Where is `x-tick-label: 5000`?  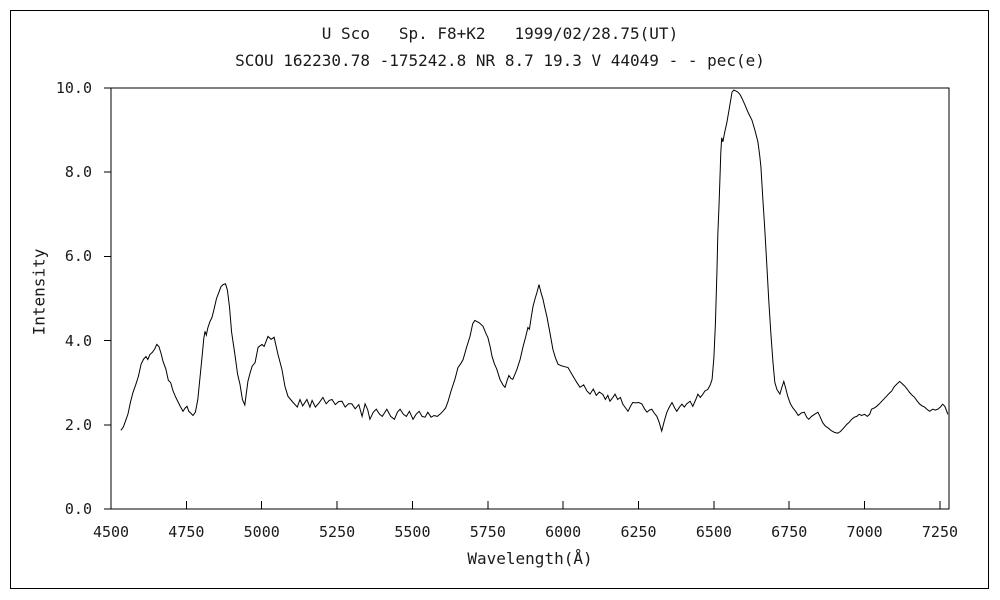 x-tick-label: 5000 is located at coordinates (261, 532).